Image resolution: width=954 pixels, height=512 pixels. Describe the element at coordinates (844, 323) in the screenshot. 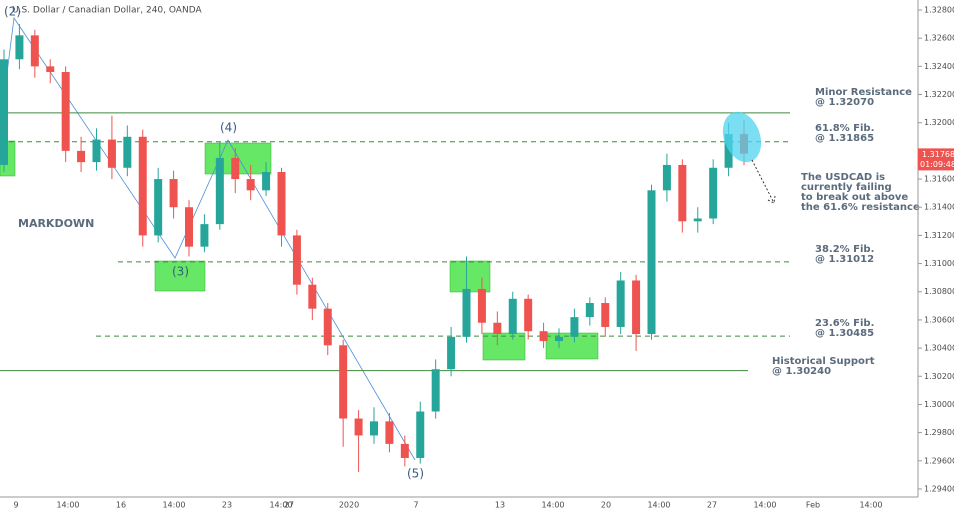

I see `level-name: 23.6% Fib.` at that location.